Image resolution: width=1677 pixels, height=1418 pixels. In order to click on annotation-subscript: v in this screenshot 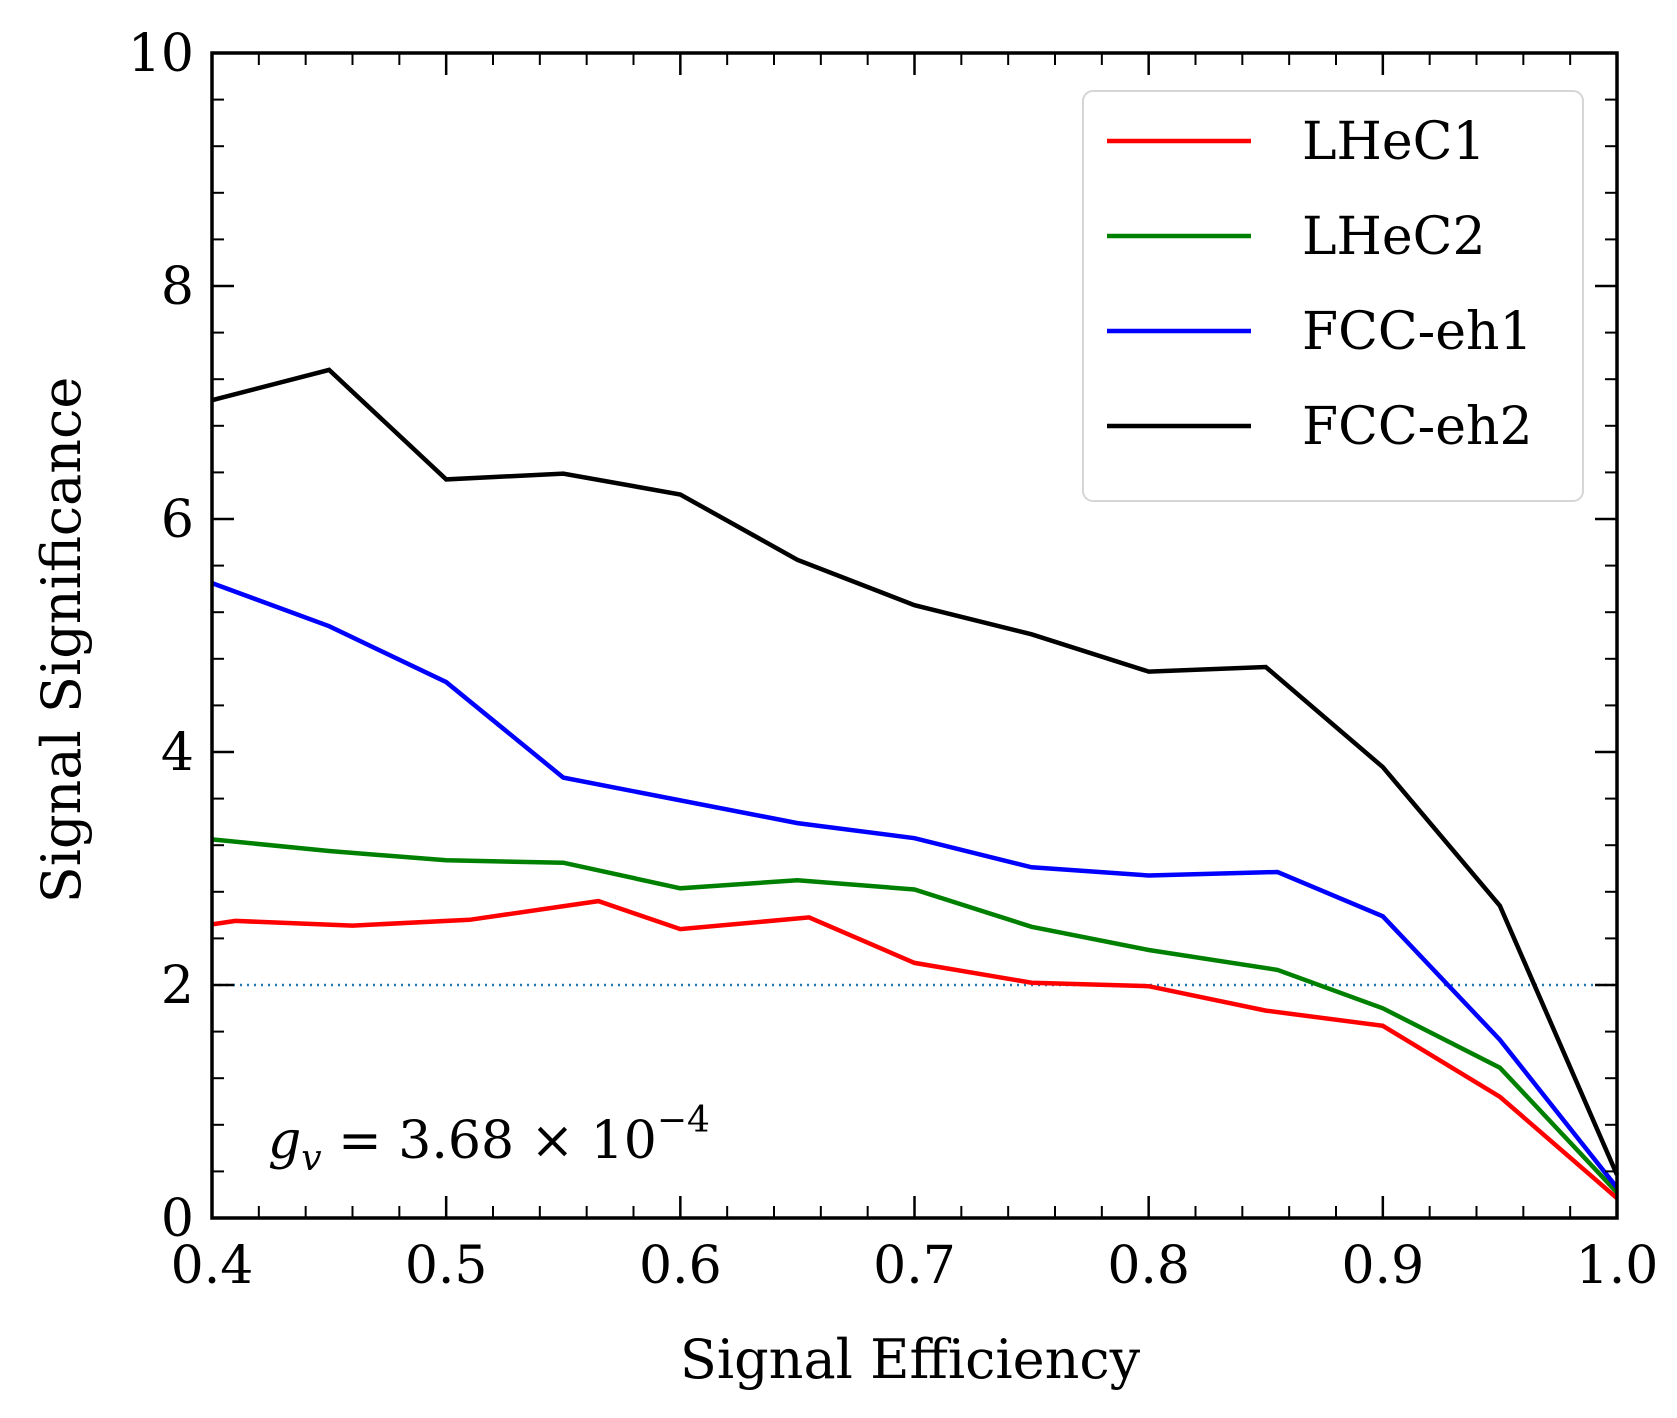, I will do `click(311, 1158)`.